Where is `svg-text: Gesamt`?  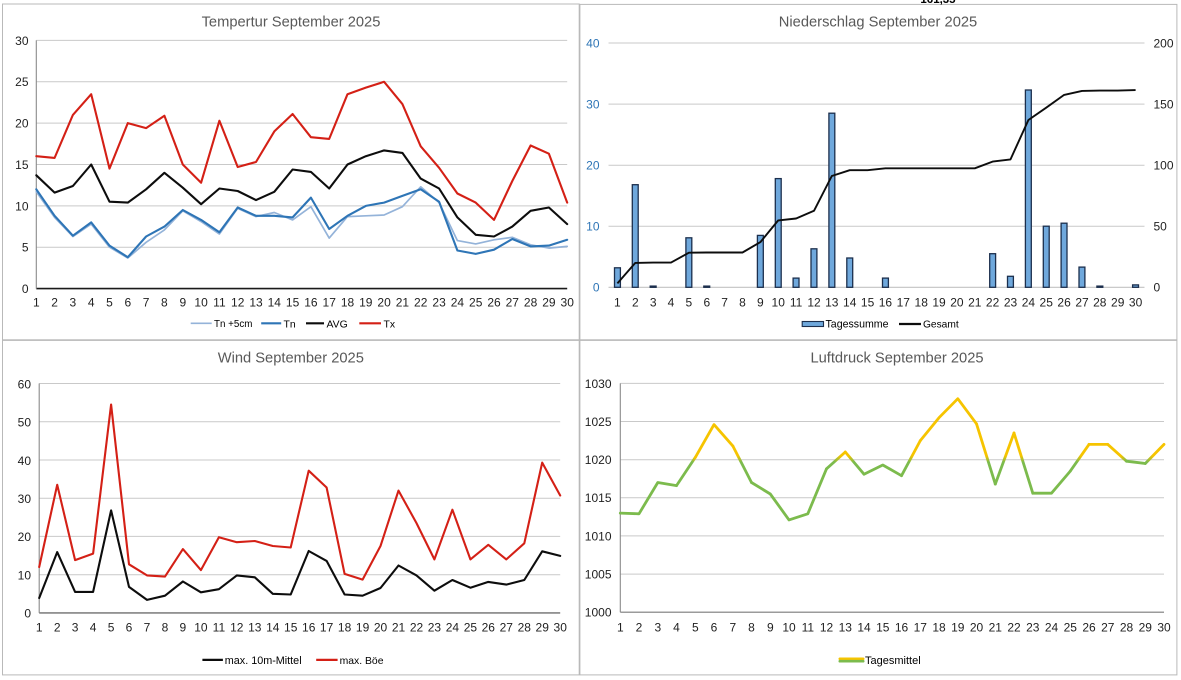 svg-text: Gesamt is located at coordinates (941, 325).